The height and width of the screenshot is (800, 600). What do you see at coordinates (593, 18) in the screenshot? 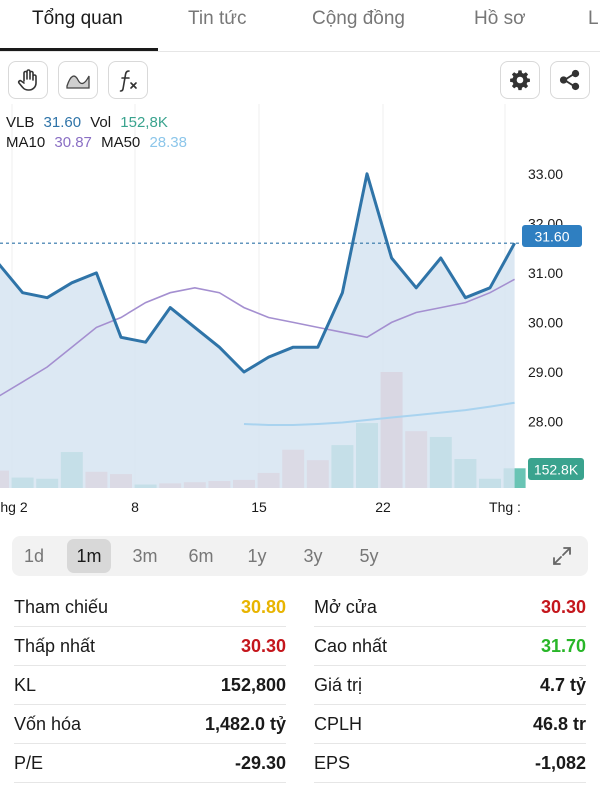
I see `tab-partial: L` at bounding box center [593, 18].